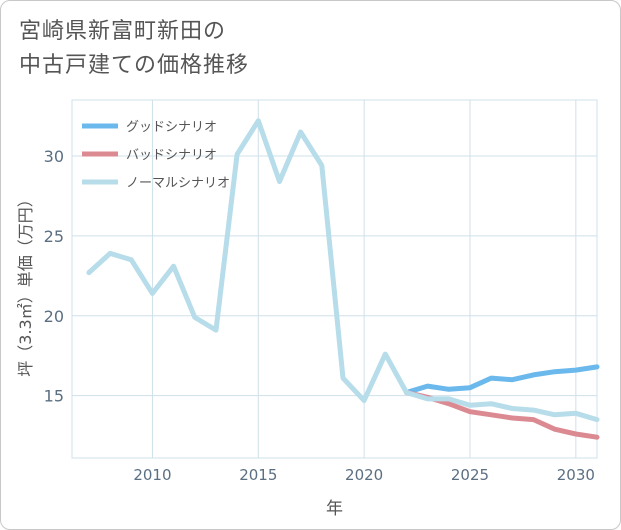  What do you see at coordinates (576, 475) in the screenshot?
I see `x-tick-label: 2030` at bounding box center [576, 475].